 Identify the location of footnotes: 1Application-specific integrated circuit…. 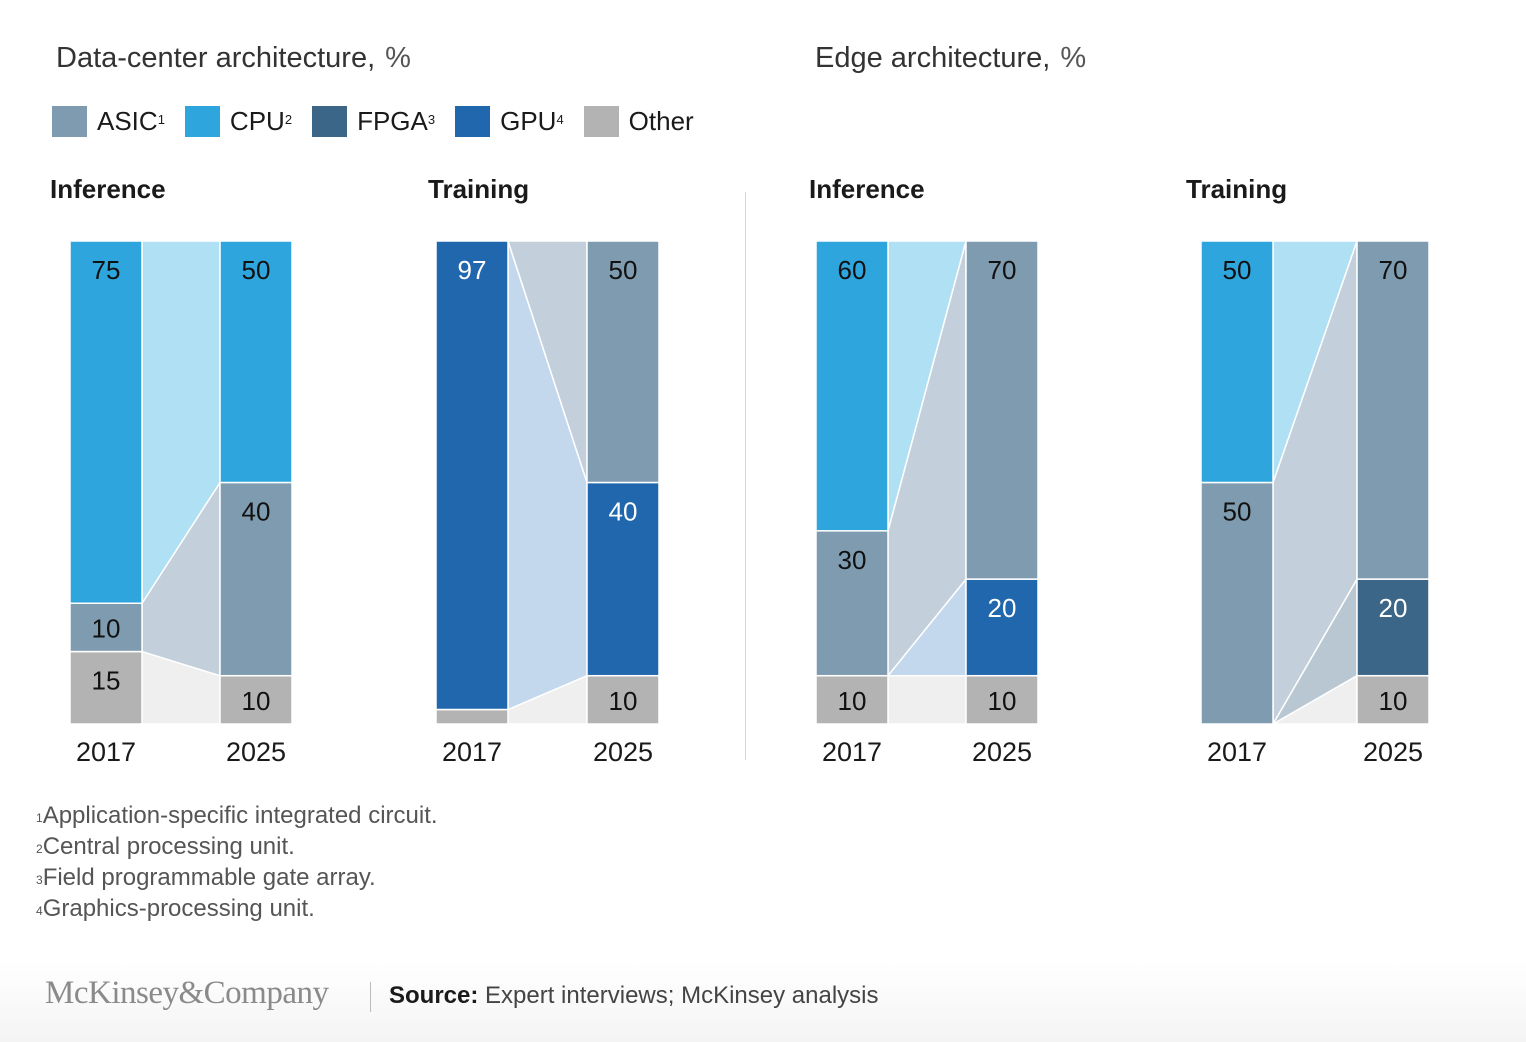
(237, 862).